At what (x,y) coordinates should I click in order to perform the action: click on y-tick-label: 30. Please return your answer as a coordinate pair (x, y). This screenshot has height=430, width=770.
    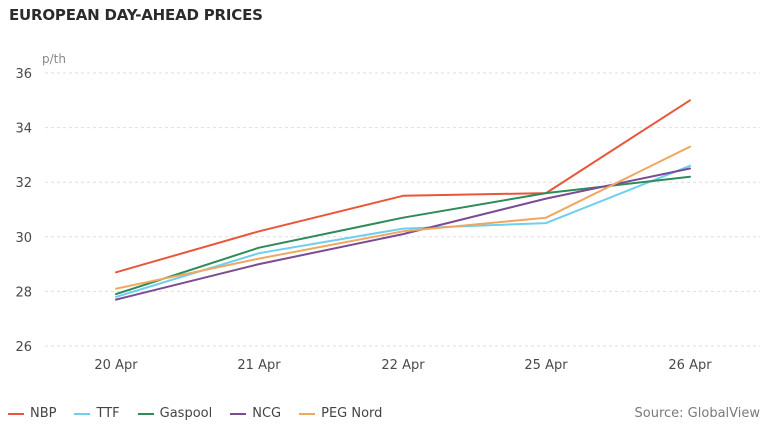
    Looking at the image, I should click on (23, 238).